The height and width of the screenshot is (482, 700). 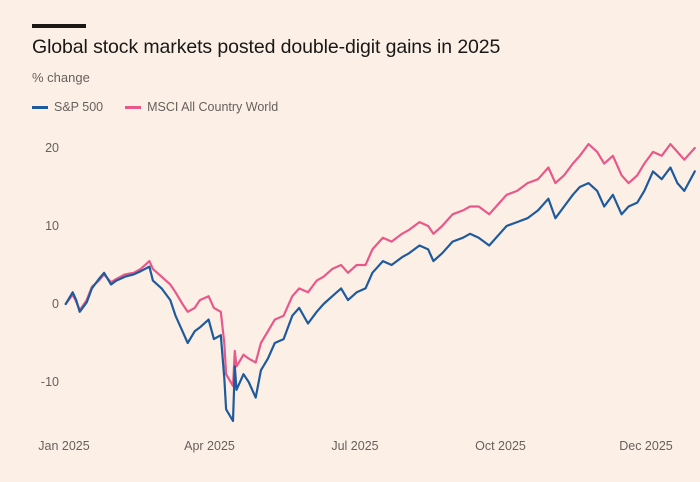 I want to click on y-tick-label: 10, so click(x=52, y=226).